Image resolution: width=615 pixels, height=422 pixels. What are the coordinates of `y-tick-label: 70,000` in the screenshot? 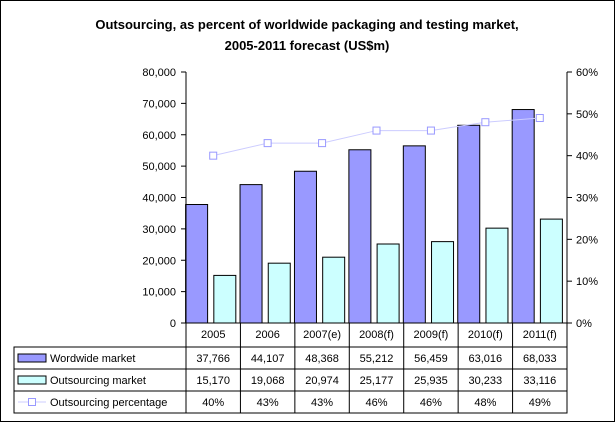 It's located at (159, 104).